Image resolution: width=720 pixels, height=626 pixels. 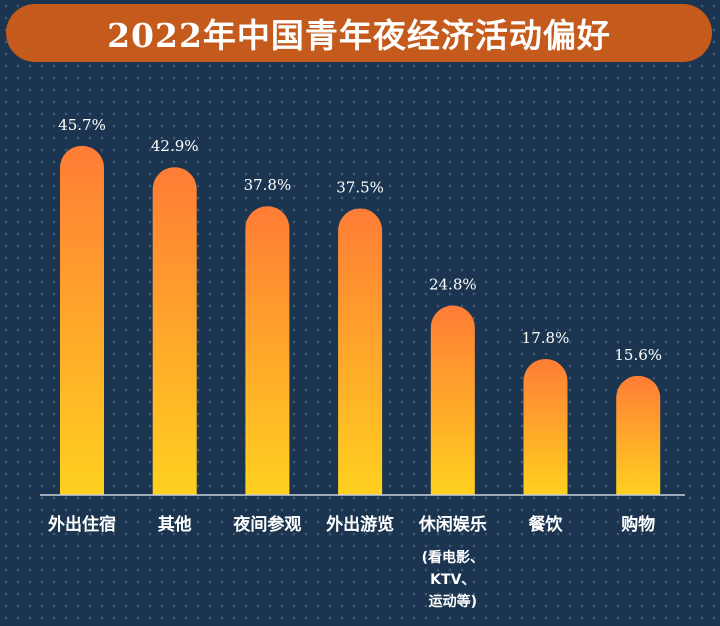 What do you see at coordinates (268, 185) in the screenshot?
I see `value-label-3: 37.8%` at bounding box center [268, 185].